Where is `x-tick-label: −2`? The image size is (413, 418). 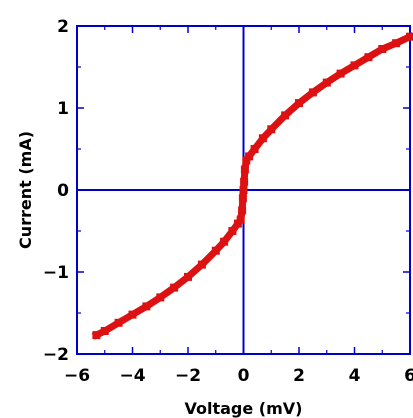 x-tick-label: −2 is located at coordinates (188, 376).